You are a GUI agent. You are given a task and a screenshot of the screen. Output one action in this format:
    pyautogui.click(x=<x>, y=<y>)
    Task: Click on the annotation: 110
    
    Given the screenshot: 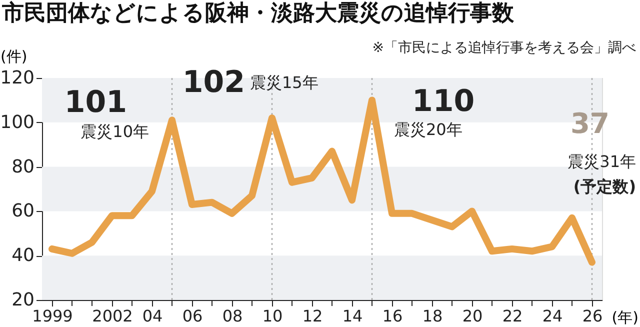 What is the action you would take?
    pyautogui.click(x=443, y=102)
    